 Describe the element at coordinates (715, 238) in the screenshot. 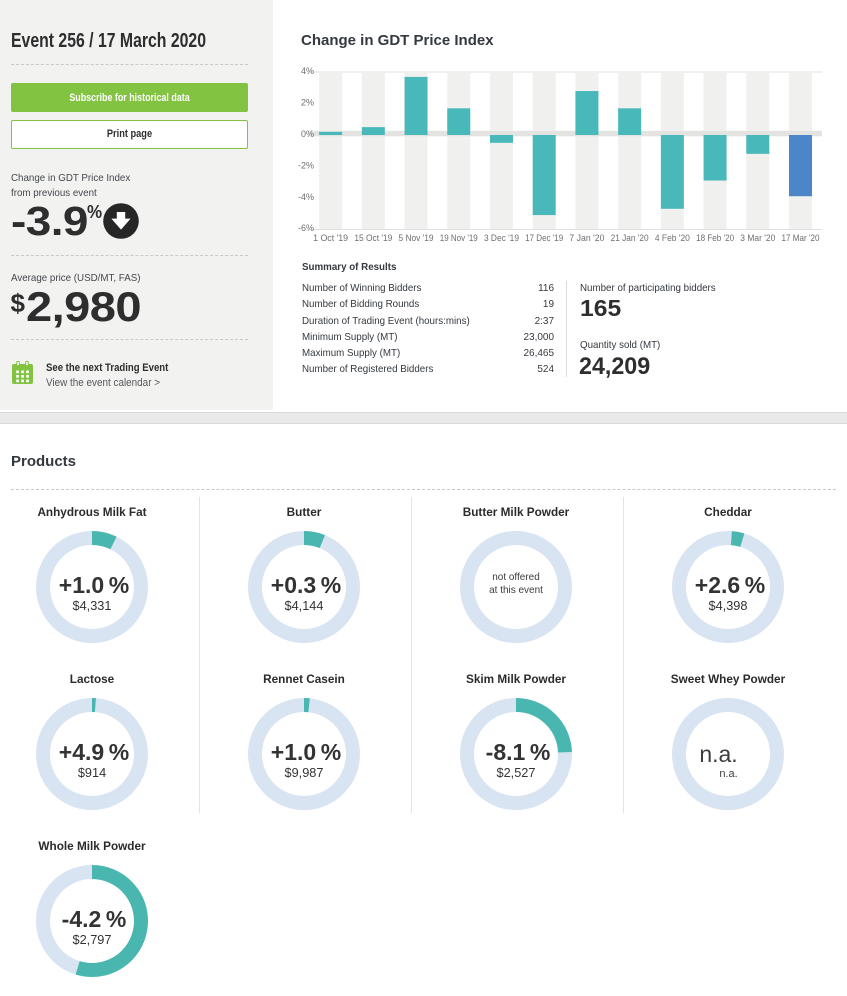

I see `svg-text: 18 Feb '20` at that location.